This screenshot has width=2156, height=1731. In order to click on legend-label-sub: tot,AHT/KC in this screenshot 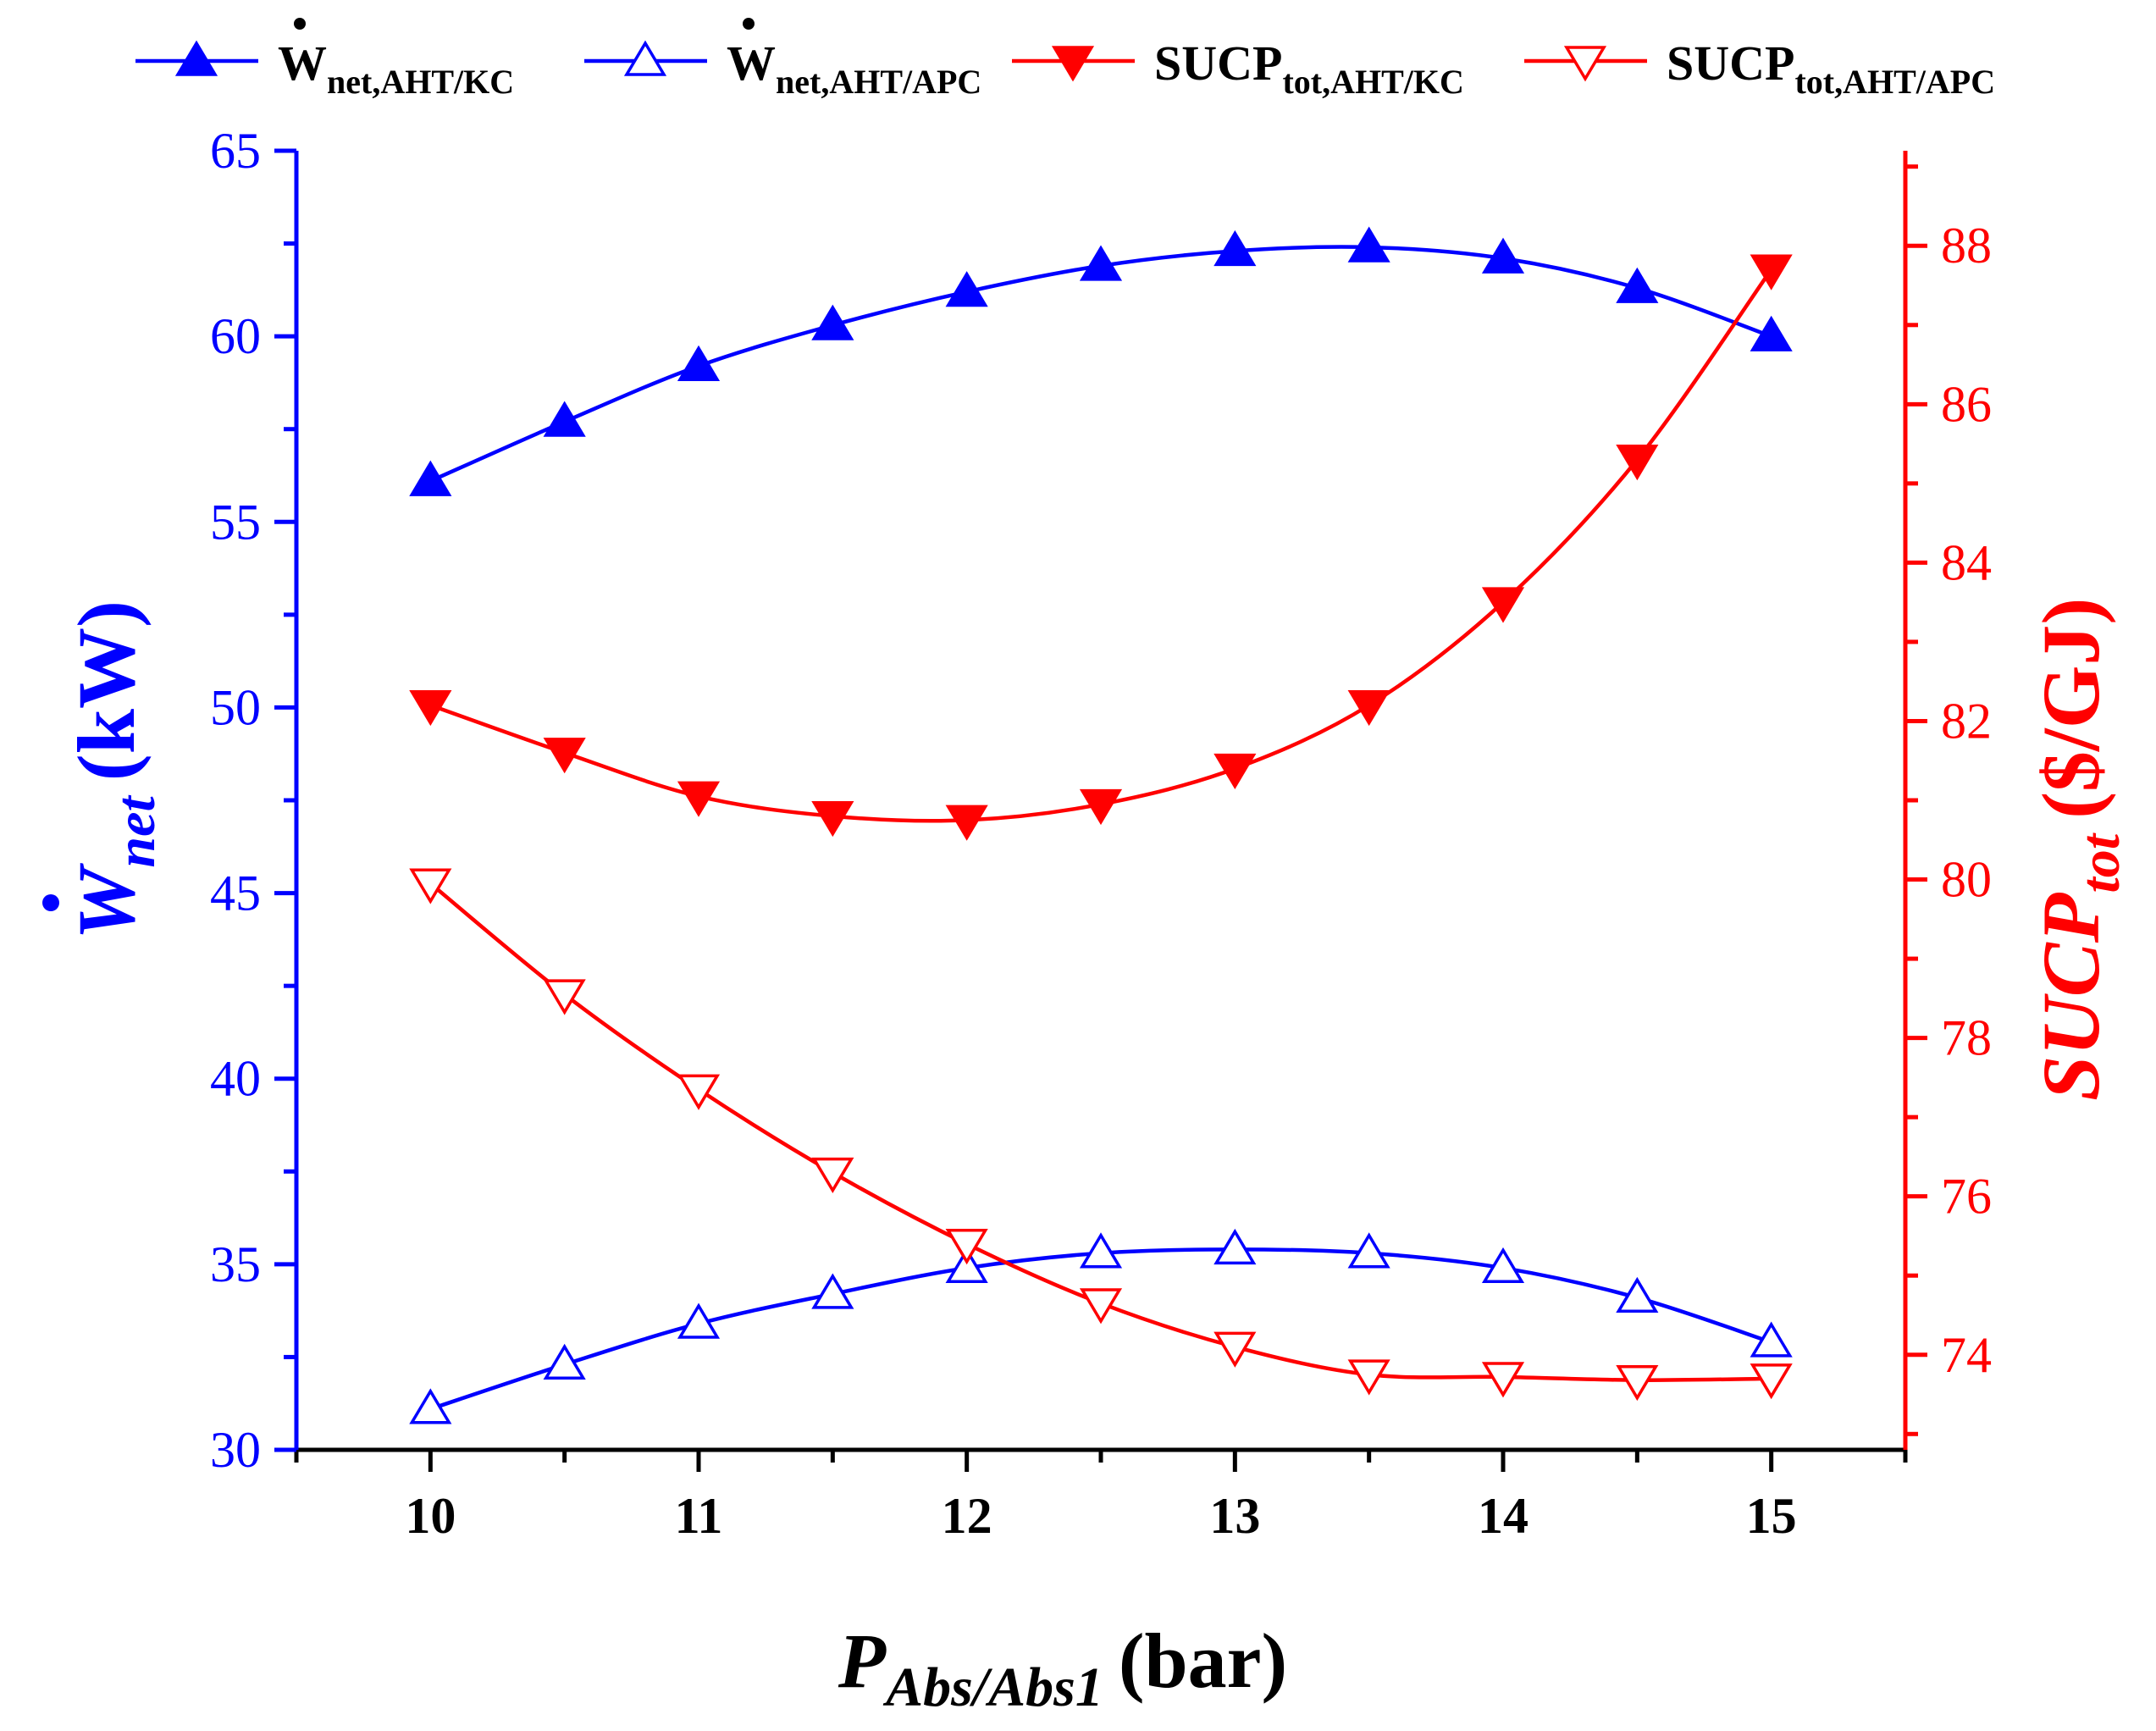, I will do `click(1372, 82)`.